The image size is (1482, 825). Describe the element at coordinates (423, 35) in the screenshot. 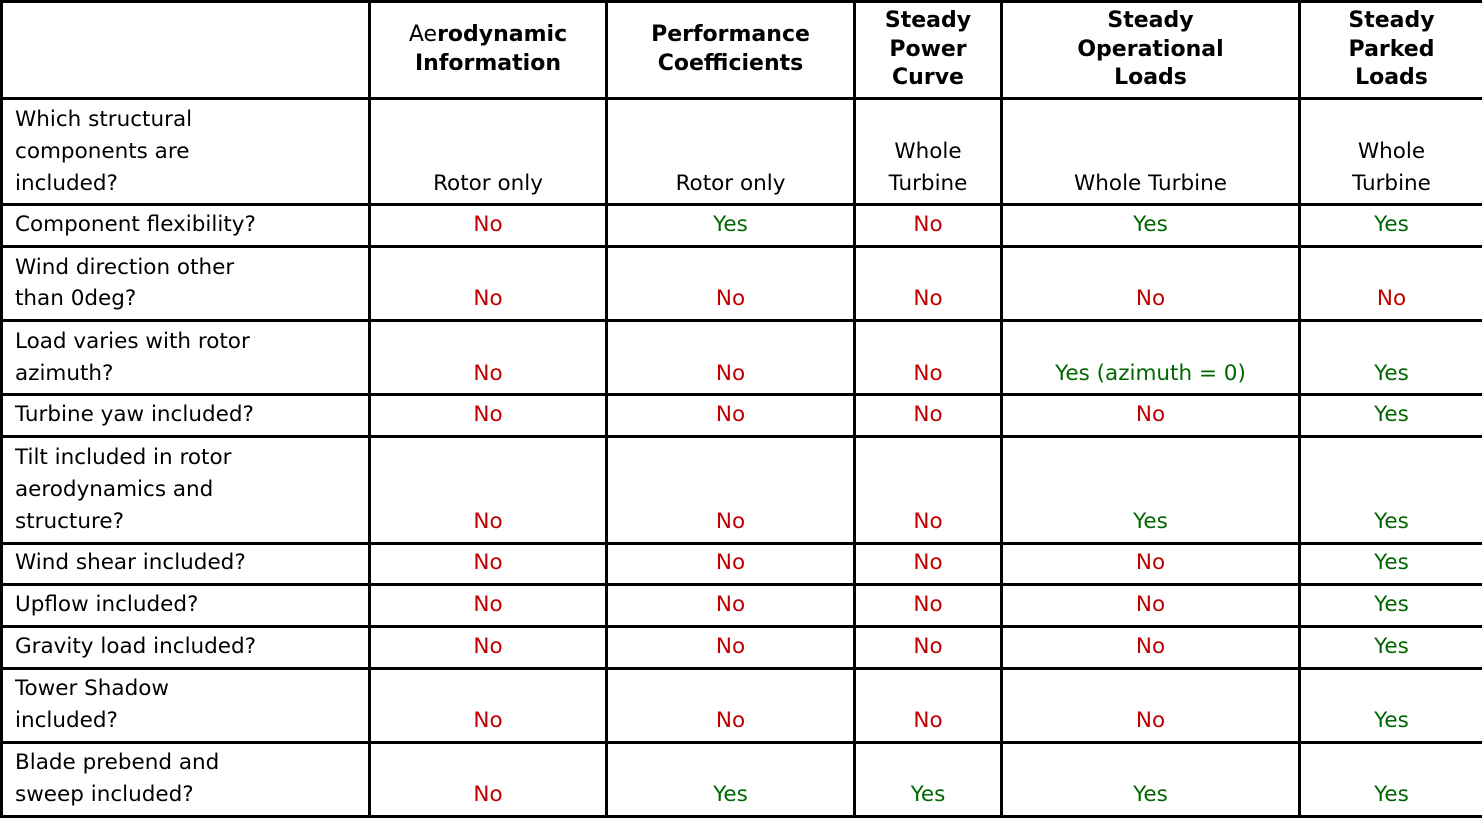

I see `column-header-text-normal: Ae` at that location.